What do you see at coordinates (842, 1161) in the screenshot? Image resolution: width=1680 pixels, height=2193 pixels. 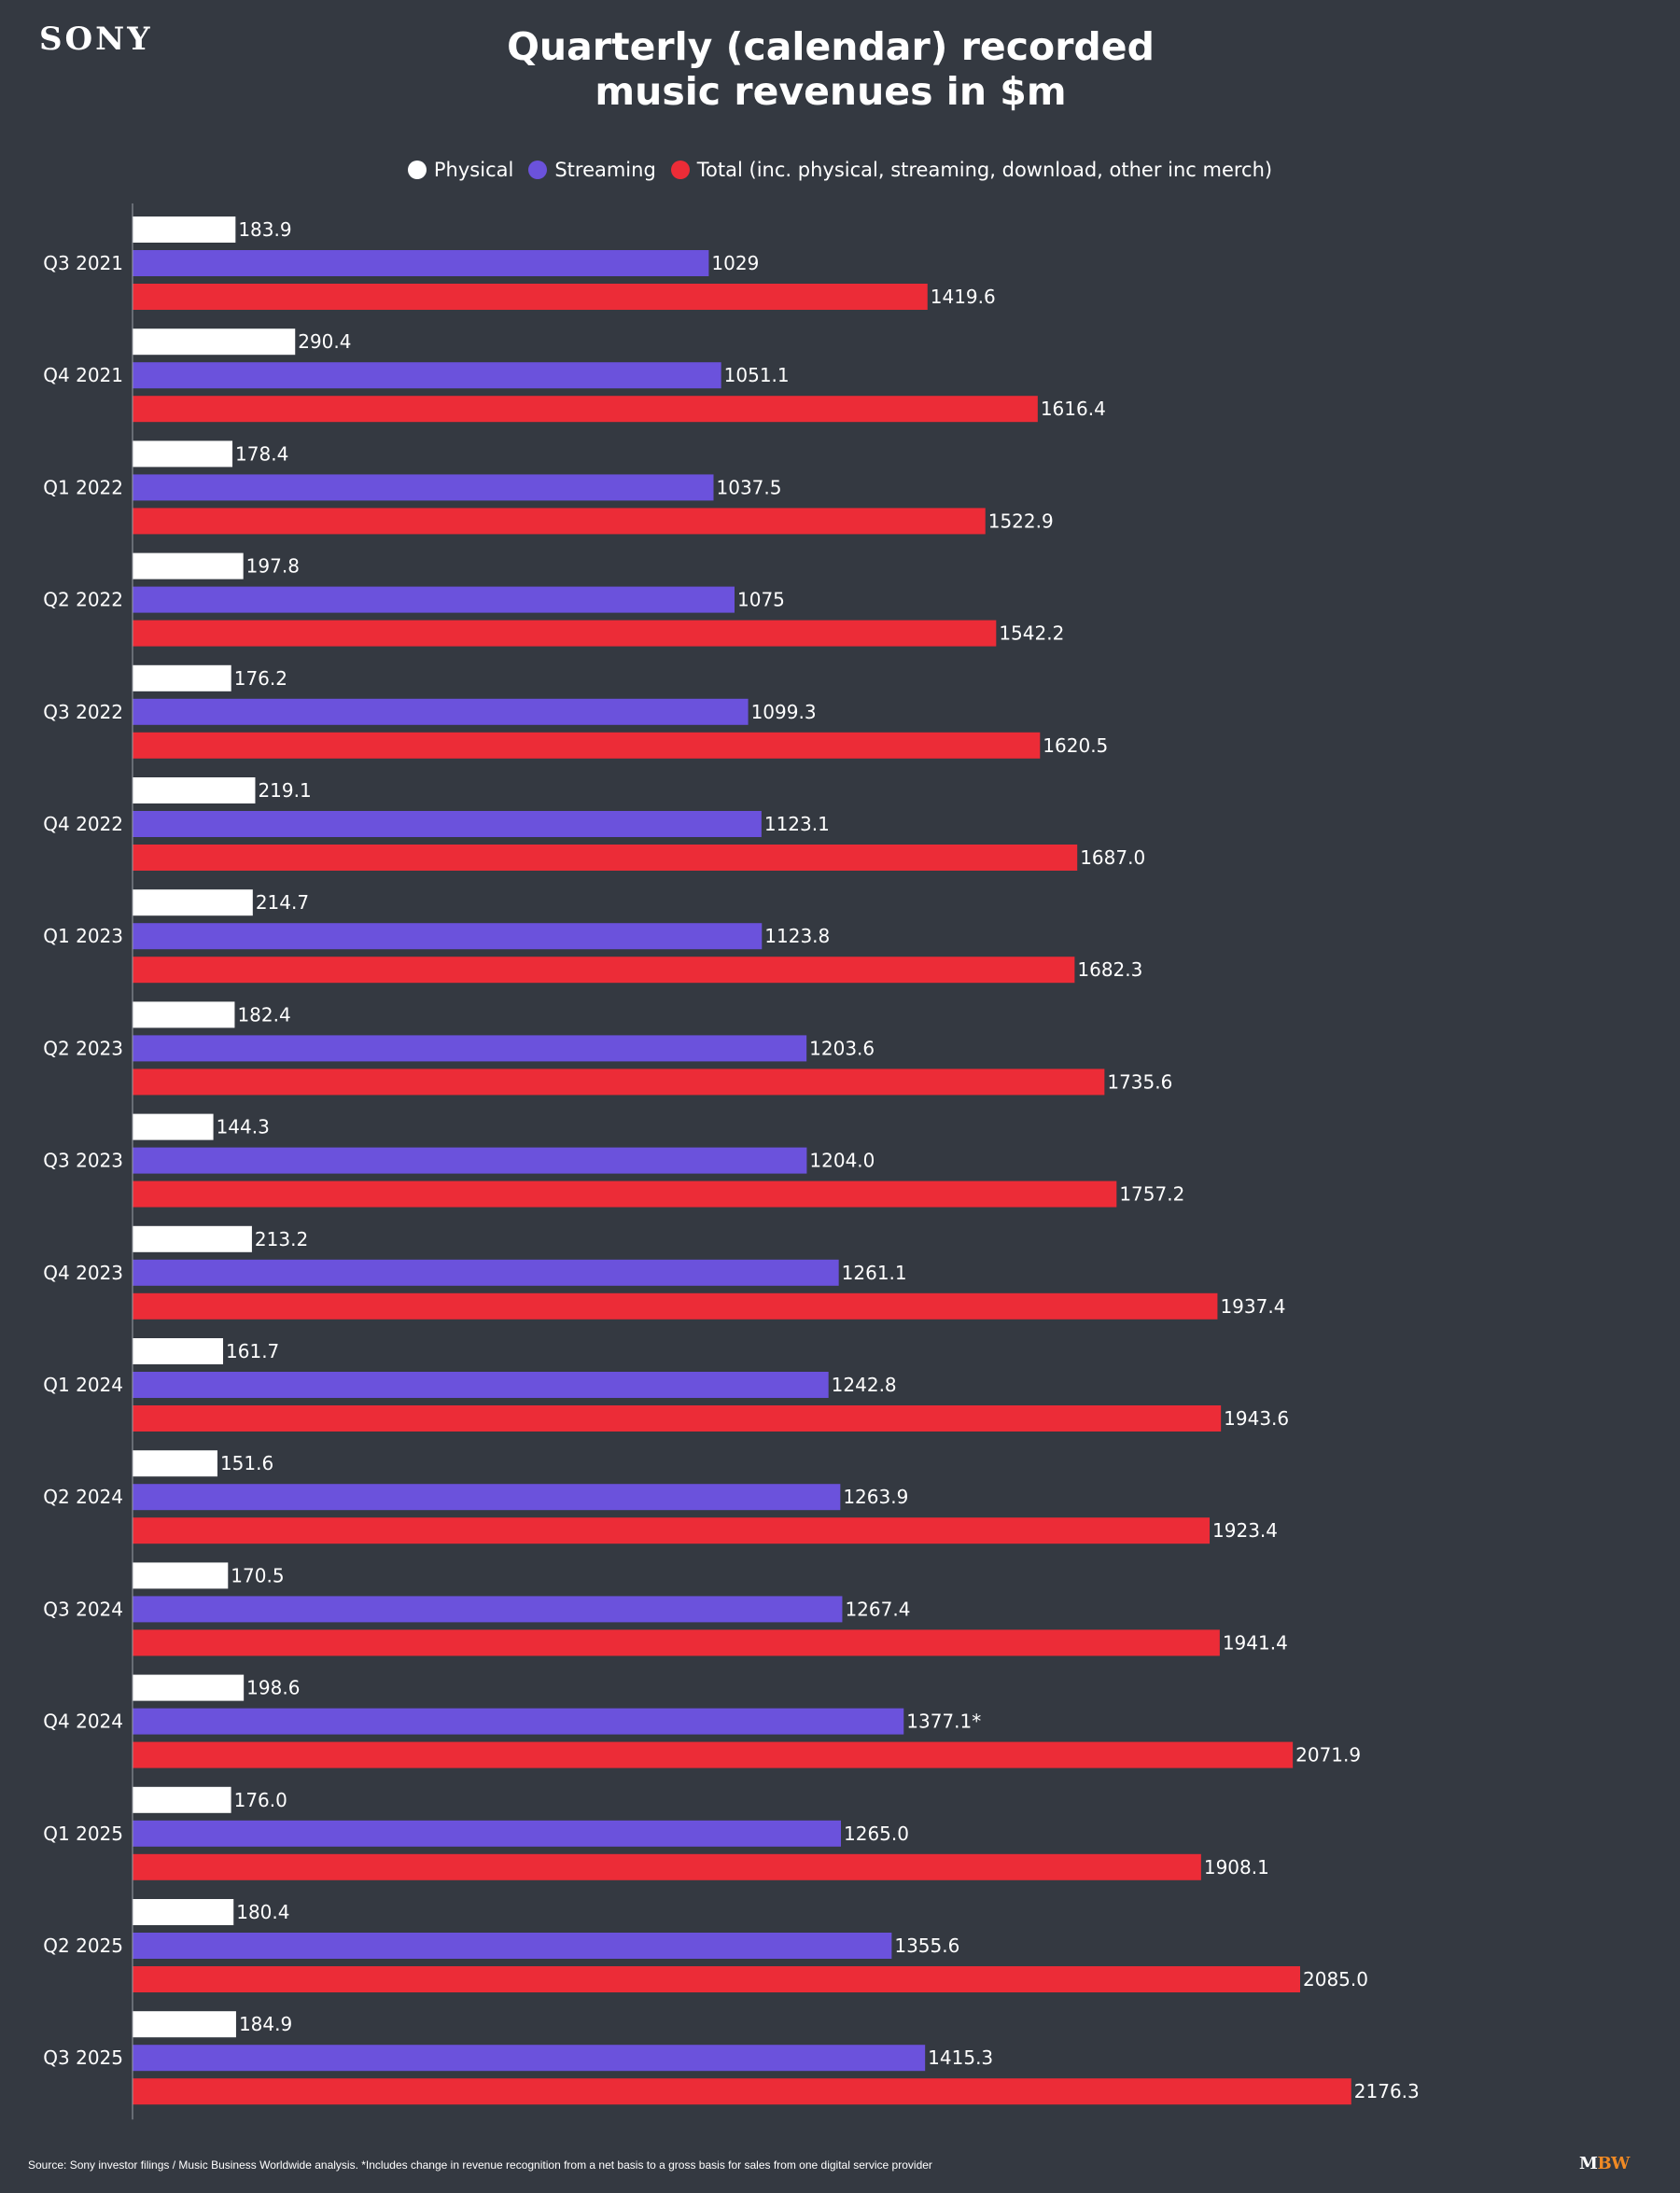 I see `data-label-streaming: 1204.0` at bounding box center [842, 1161].